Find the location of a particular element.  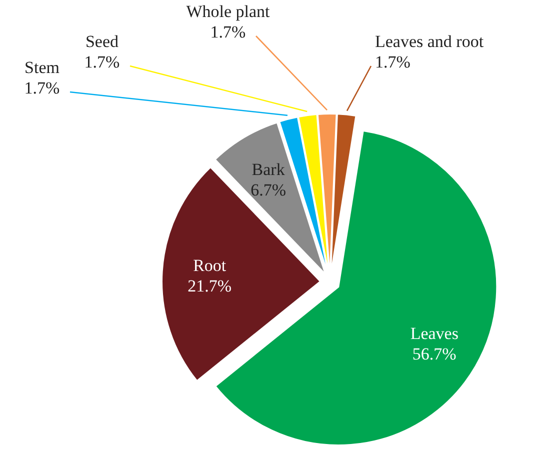

data-label: 21.7% is located at coordinates (210, 286).